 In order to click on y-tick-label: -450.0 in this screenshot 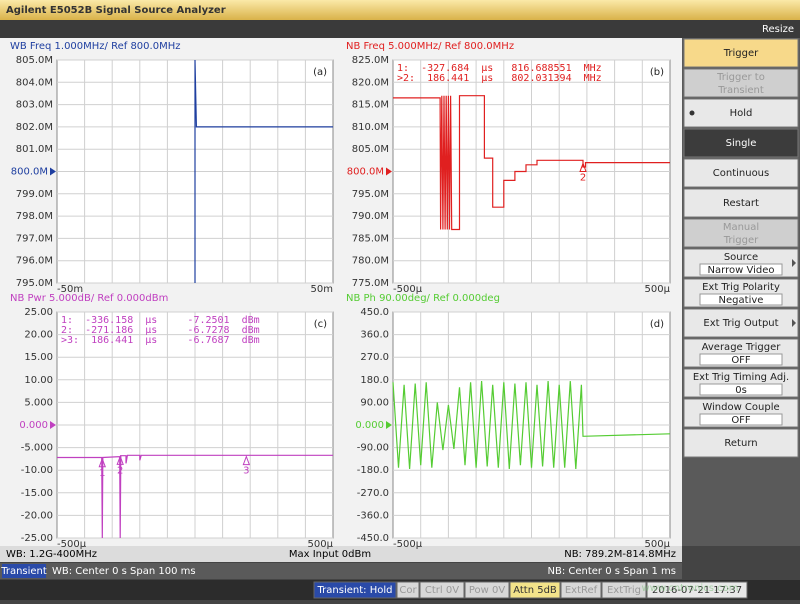, I will do `click(373, 538)`.